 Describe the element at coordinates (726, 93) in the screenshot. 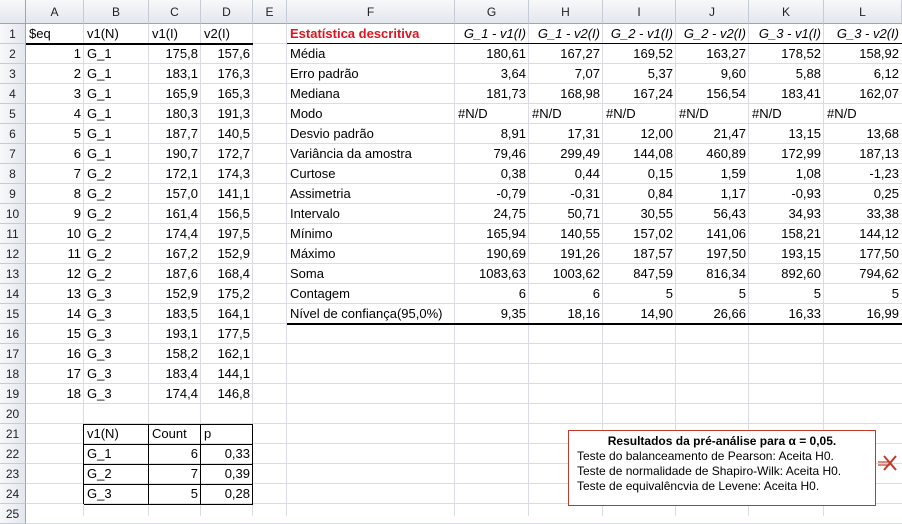

I see `stats-value: 156,54` at that location.